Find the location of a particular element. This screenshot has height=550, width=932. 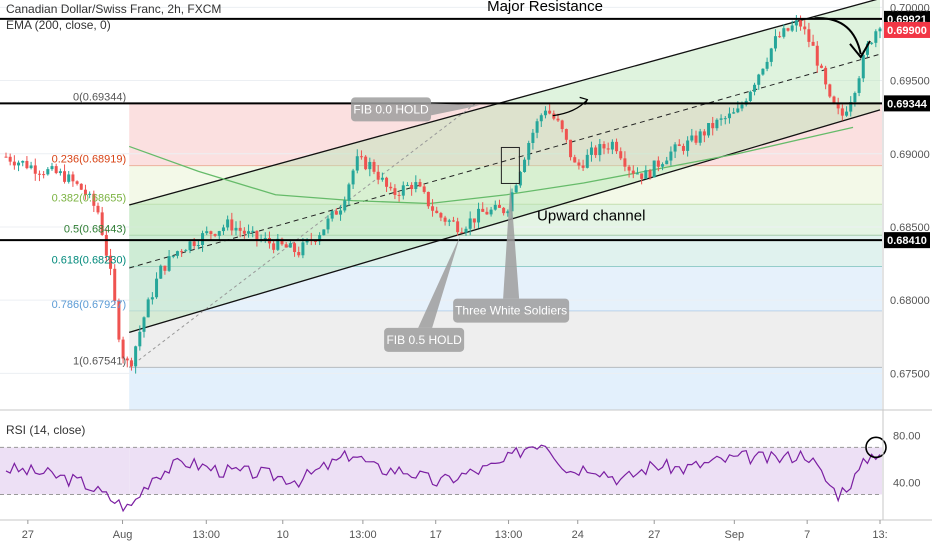

level-label-2: 0.69344 is located at coordinates (907, 104).